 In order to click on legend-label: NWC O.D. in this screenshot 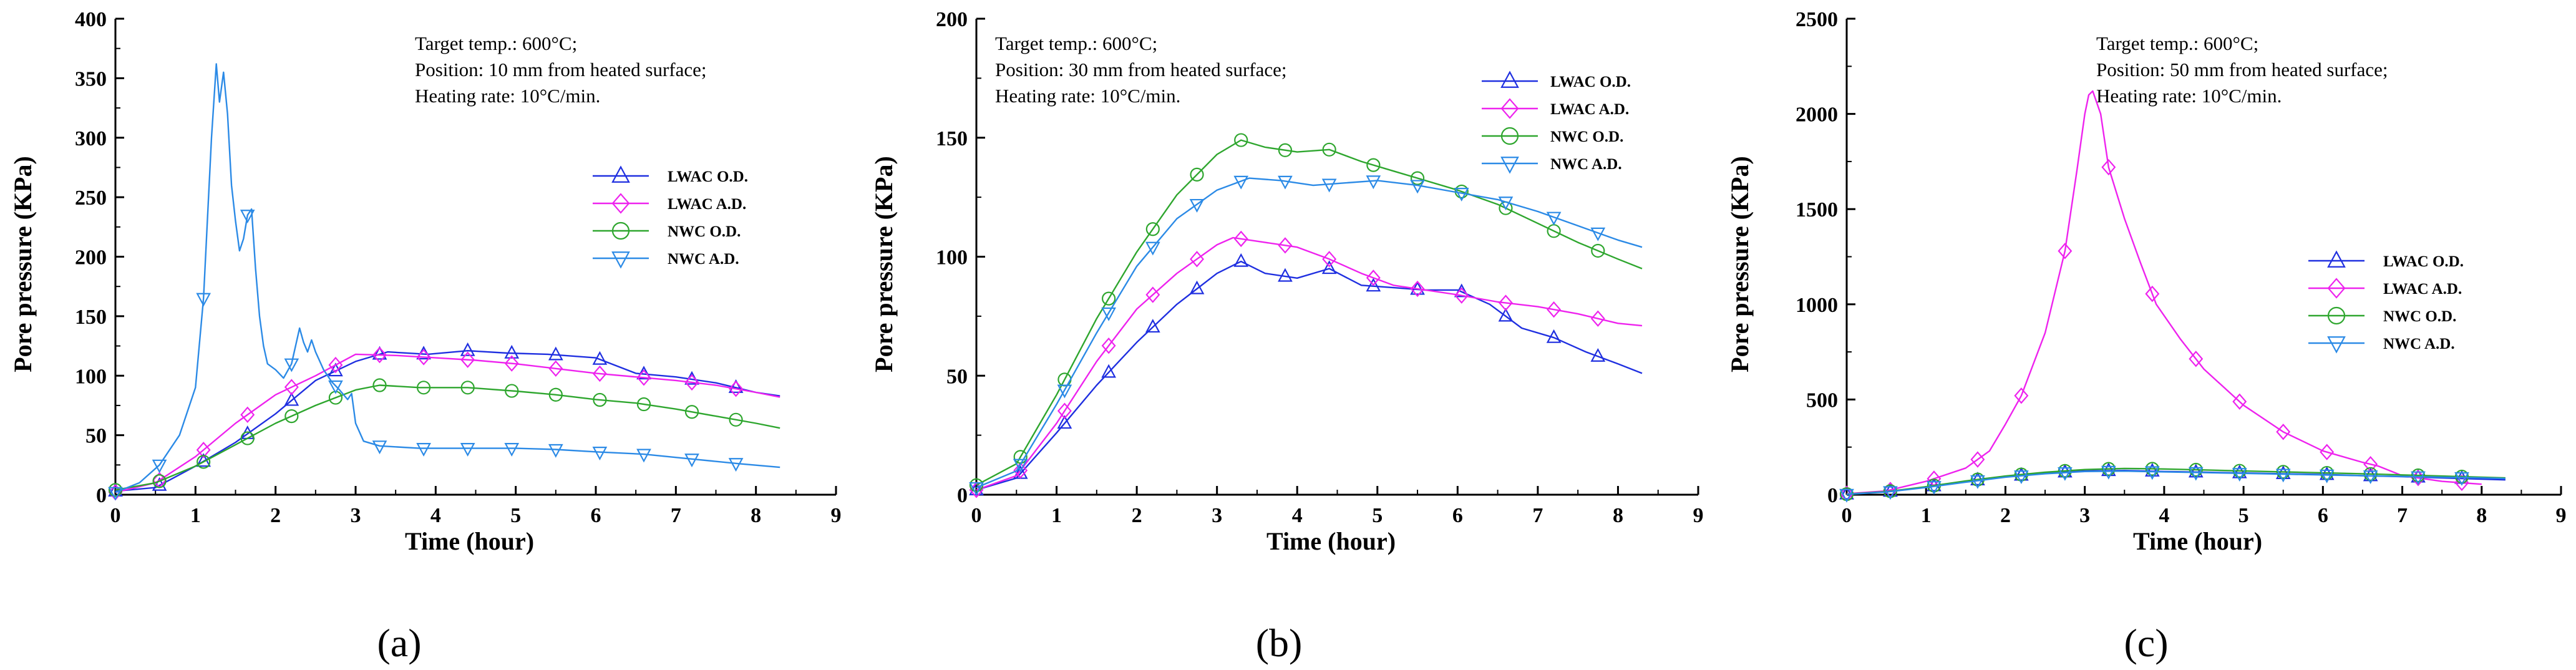, I will do `click(2419, 316)`.